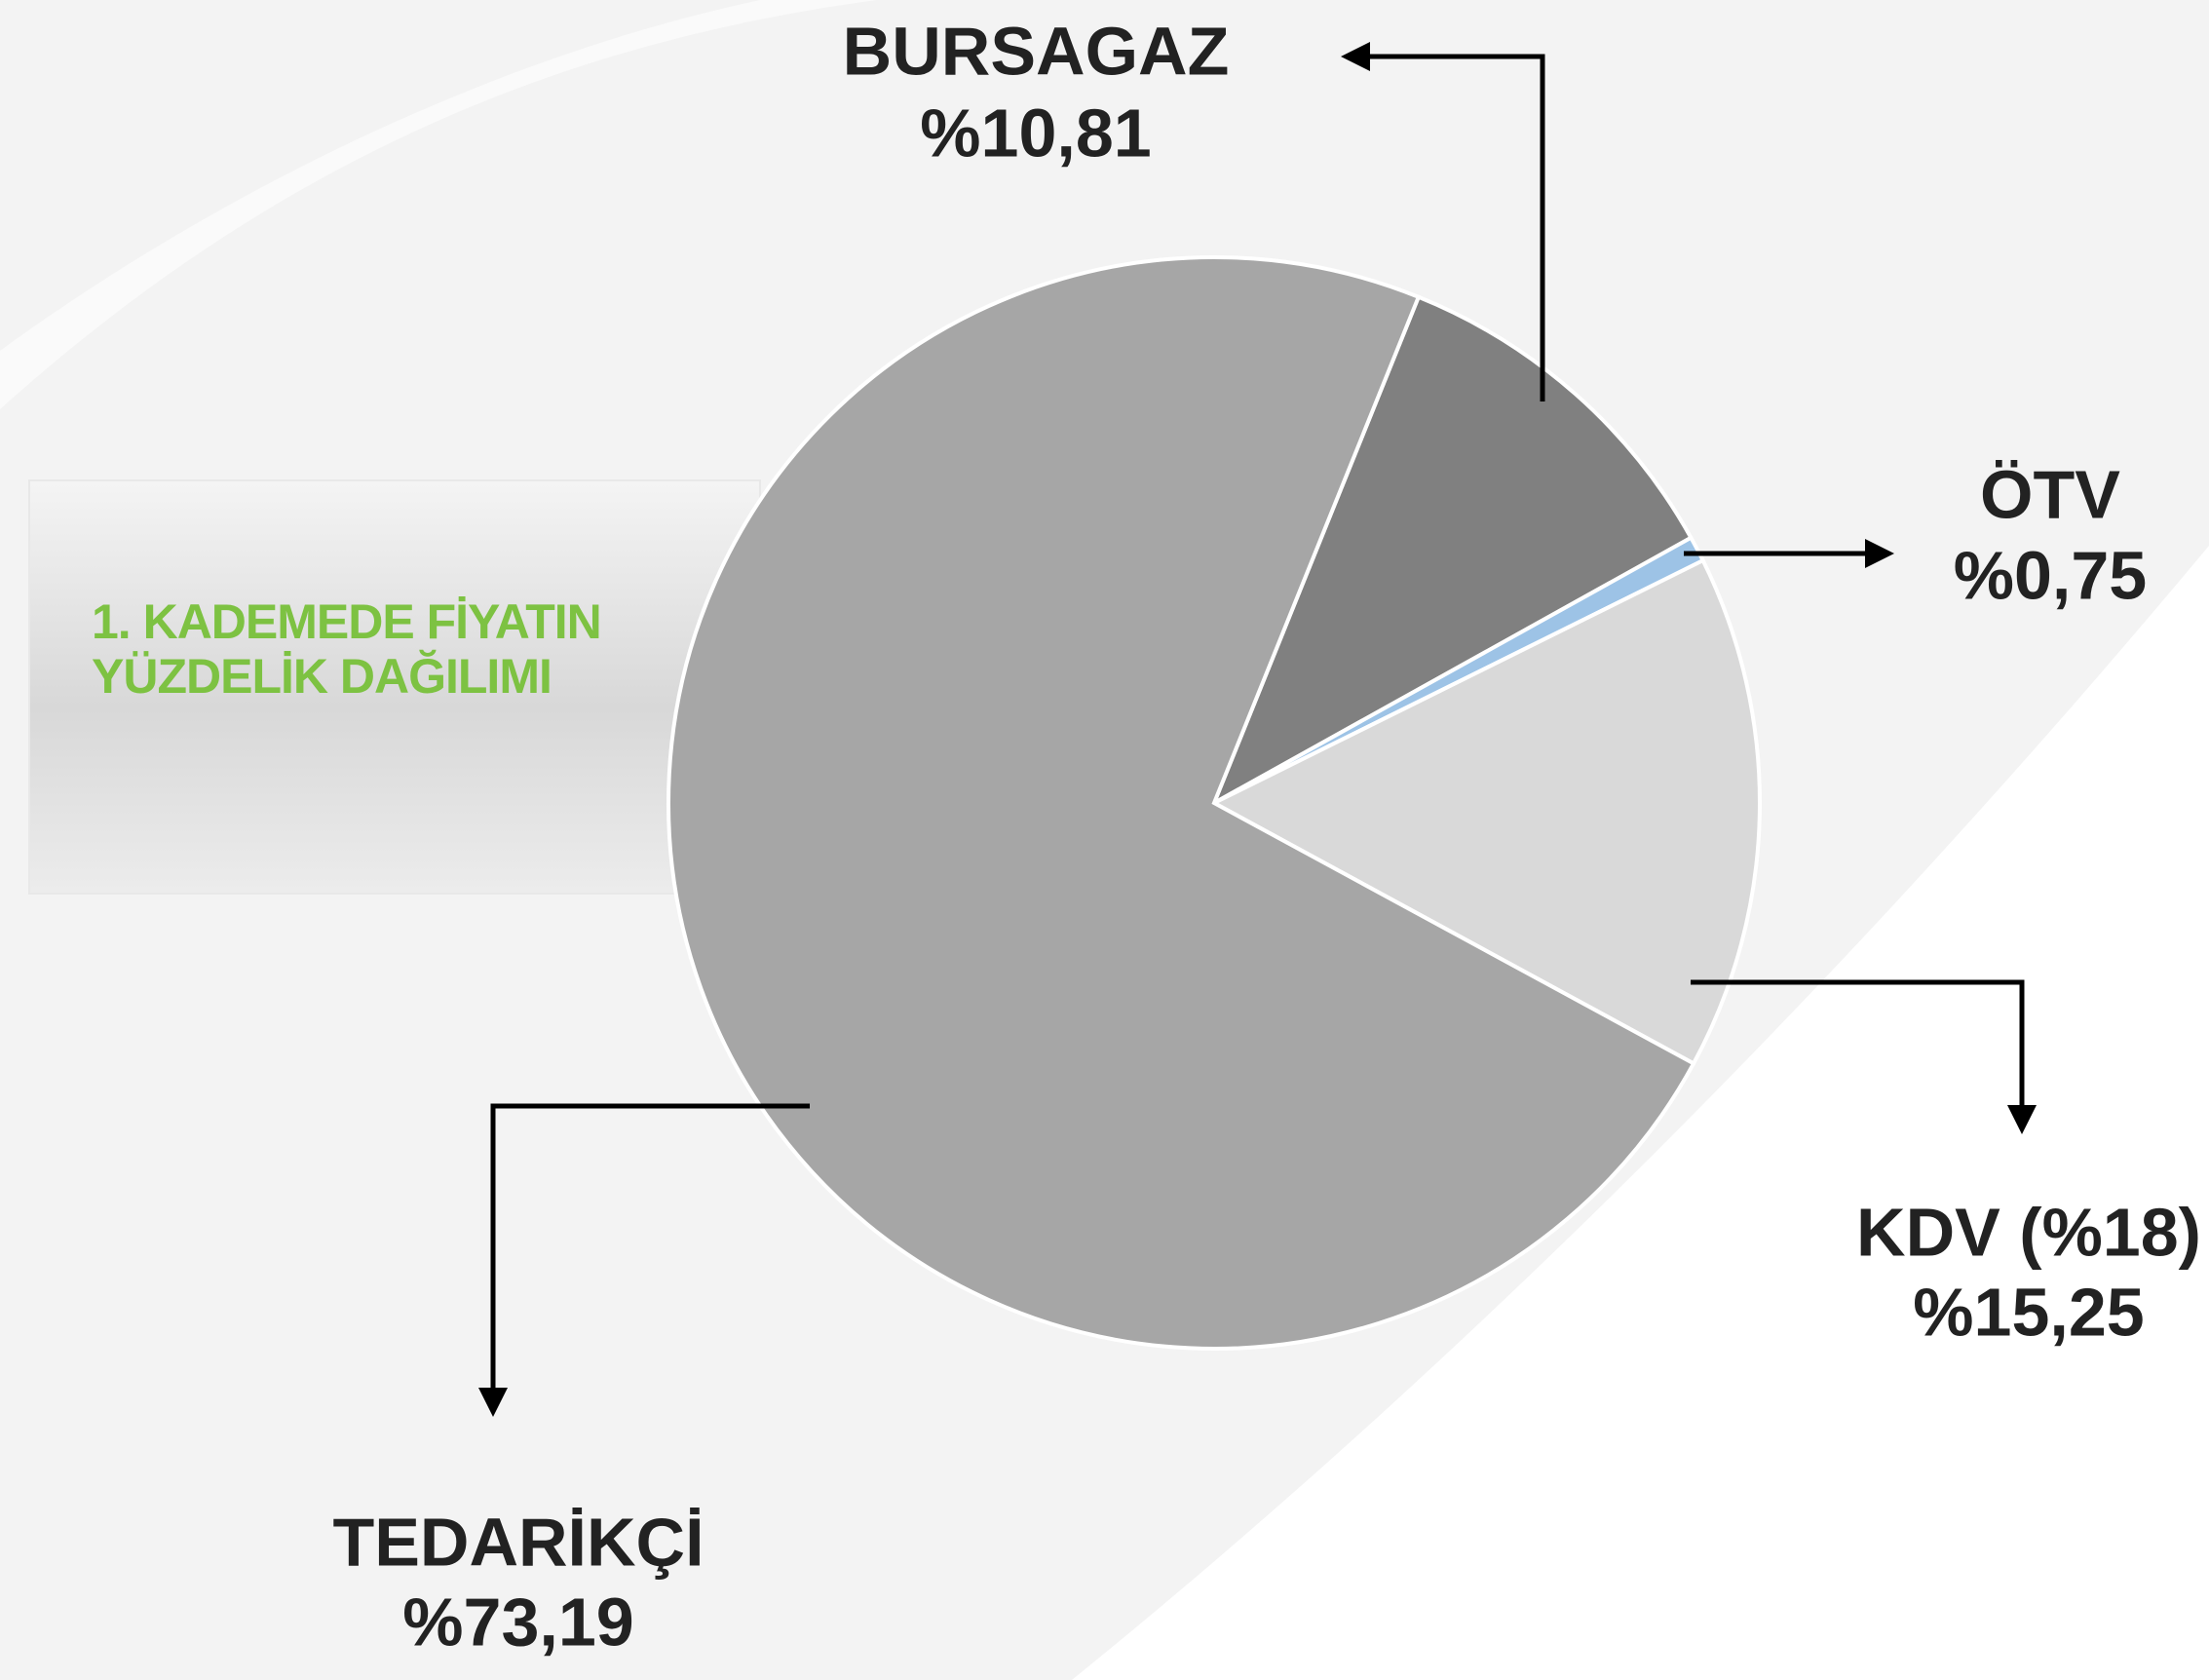  Describe the element at coordinates (1035, 133) in the screenshot. I see `slice-value: %10,81` at that location.